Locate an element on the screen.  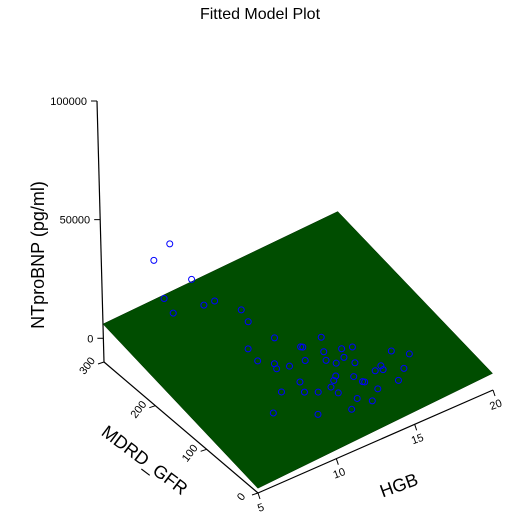
y-tick-label: 0 is located at coordinates (241, 497).